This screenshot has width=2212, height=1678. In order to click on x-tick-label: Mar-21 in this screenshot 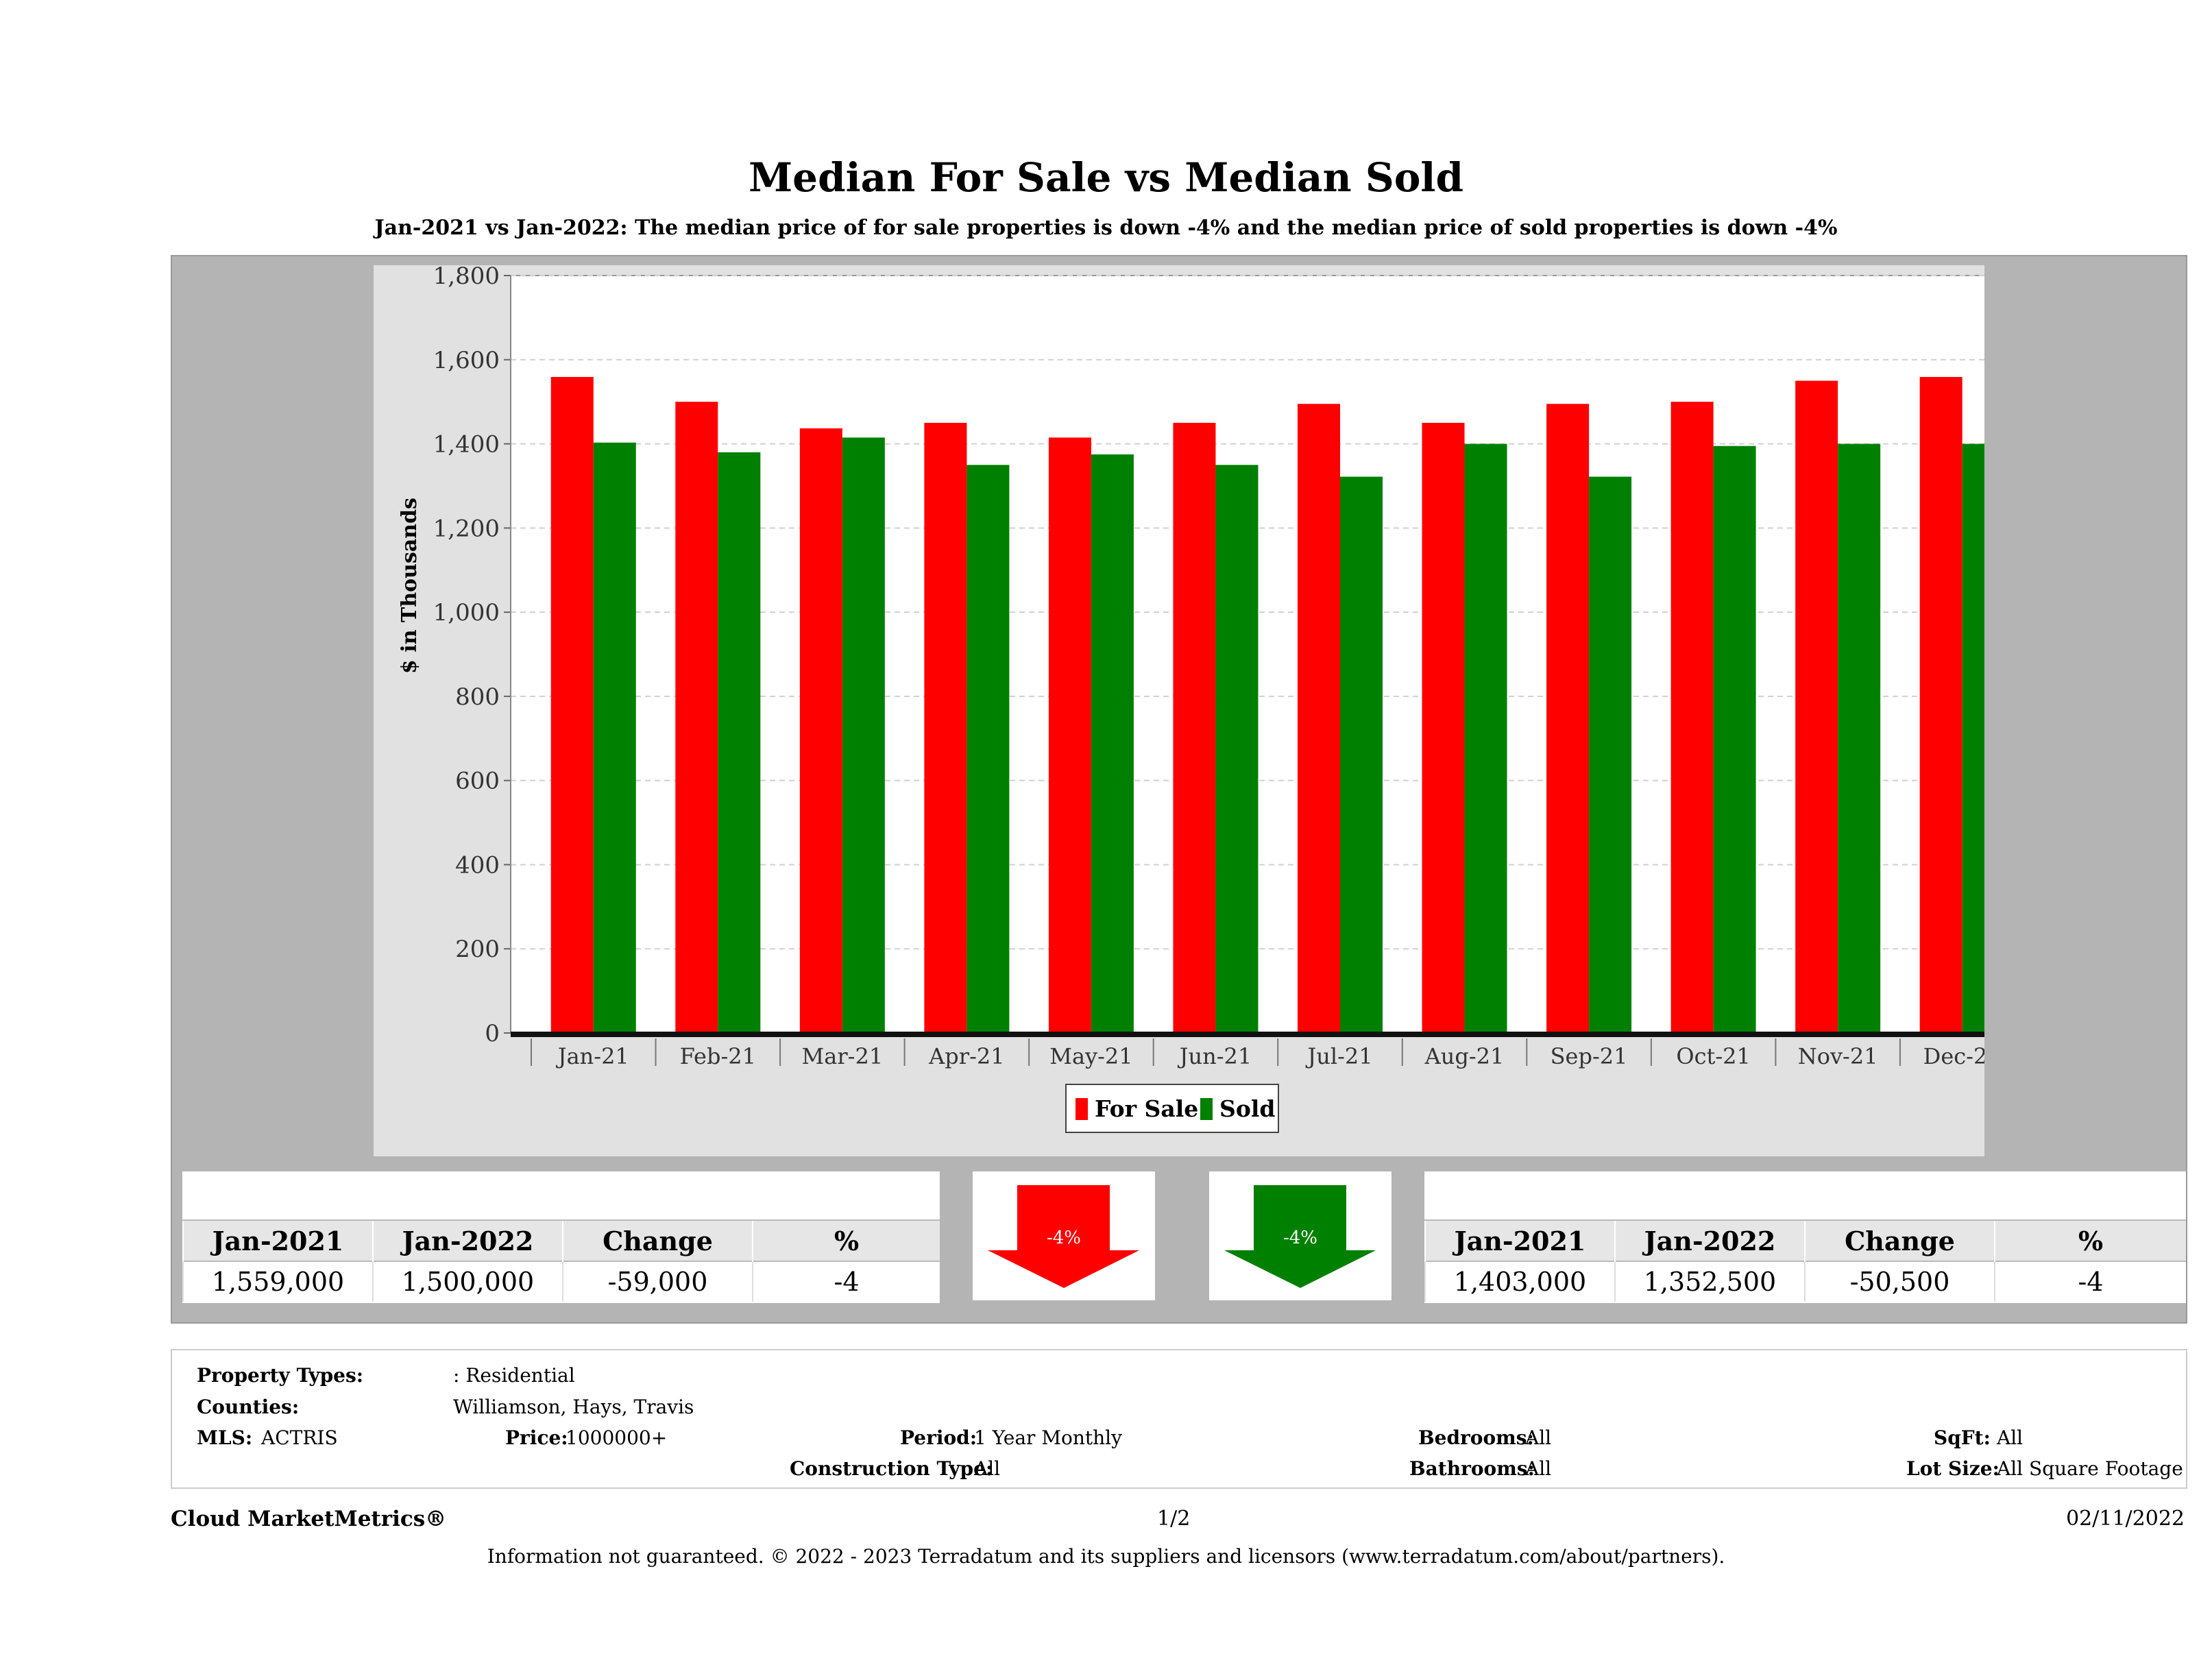, I will do `click(843, 1056)`.